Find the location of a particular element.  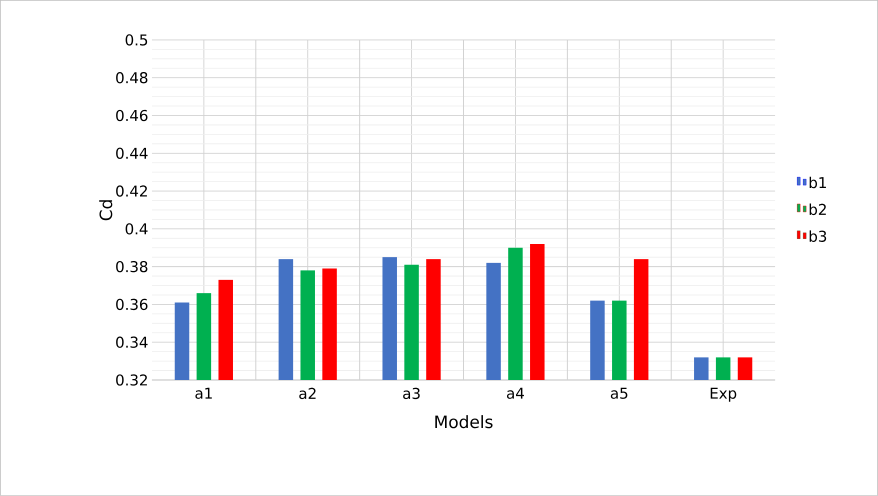

legend-label: b3 is located at coordinates (818, 236).